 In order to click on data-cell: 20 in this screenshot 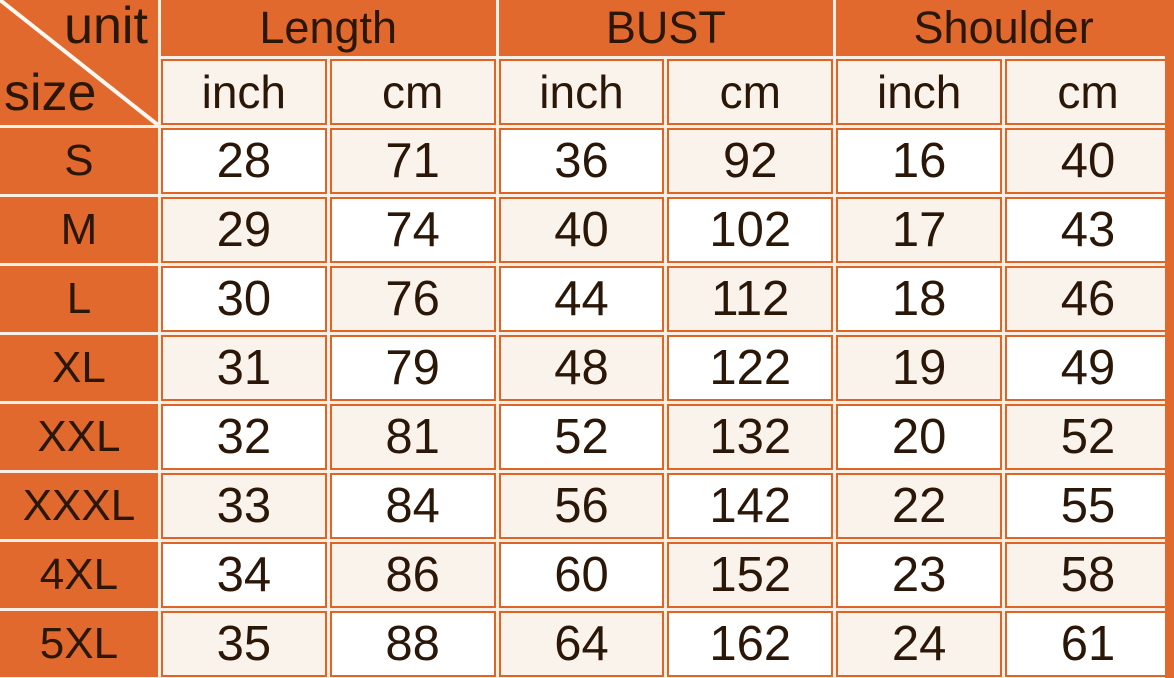, I will do `click(919, 437)`.